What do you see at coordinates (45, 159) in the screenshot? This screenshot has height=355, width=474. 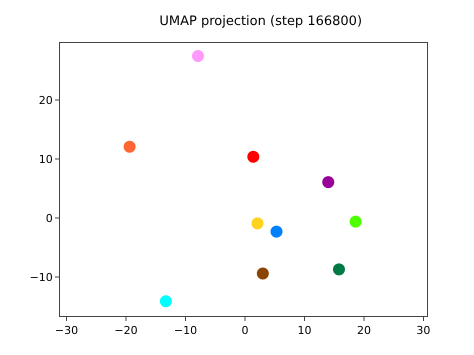 I see `y-tick-label: 10` at bounding box center [45, 159].